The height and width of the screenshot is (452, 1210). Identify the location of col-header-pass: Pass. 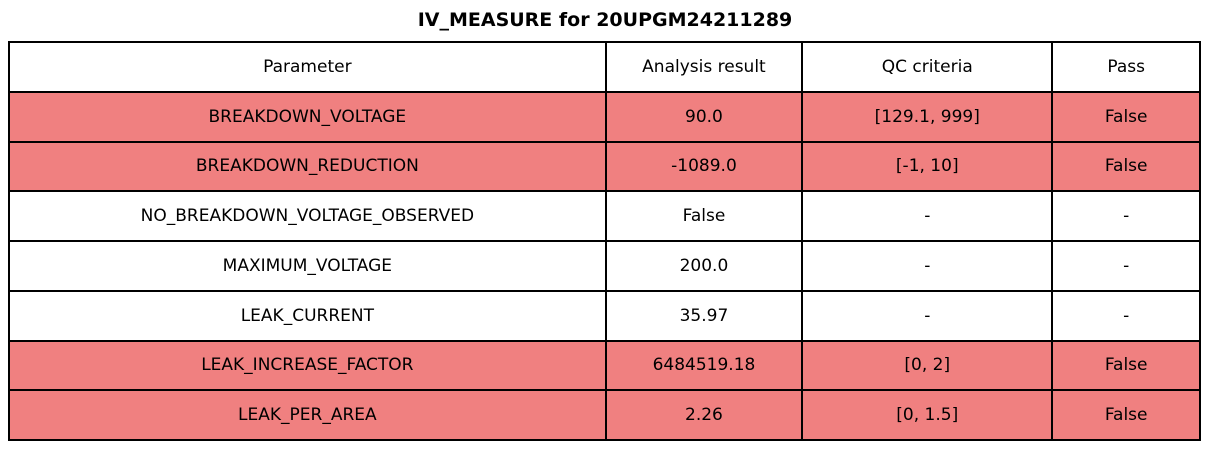
(1126, 67).